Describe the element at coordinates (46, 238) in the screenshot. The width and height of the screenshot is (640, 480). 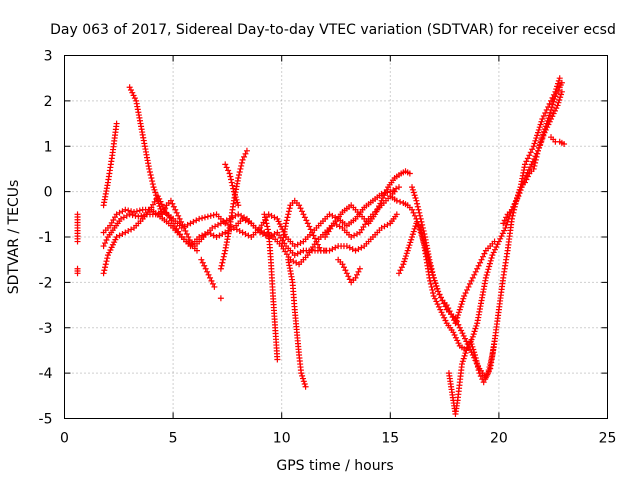
I see `y-tick-label: -1` at that location.